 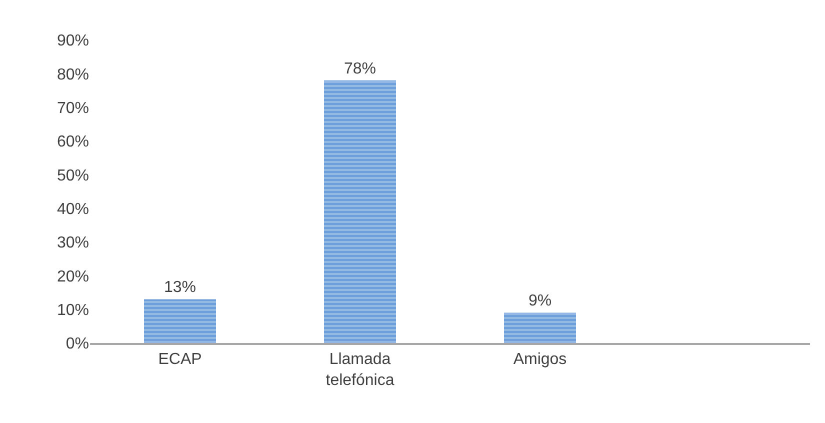 I want to click on y-tick-label: 40%, so click(x=72, y=209).